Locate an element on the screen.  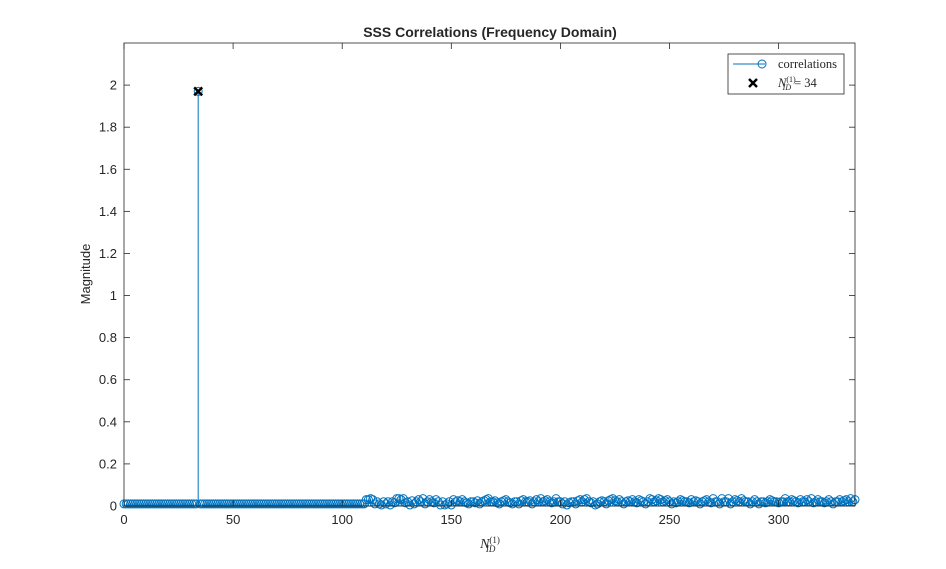
legend-x-marker-icon is located at coordinates (753, 83).